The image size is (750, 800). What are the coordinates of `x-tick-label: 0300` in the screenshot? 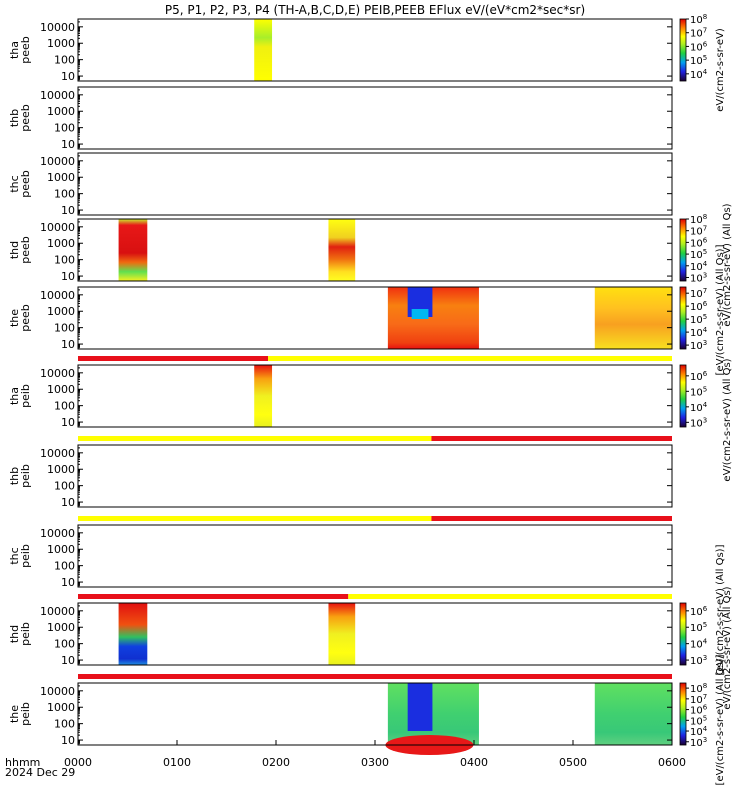 It's located at (375, 762).